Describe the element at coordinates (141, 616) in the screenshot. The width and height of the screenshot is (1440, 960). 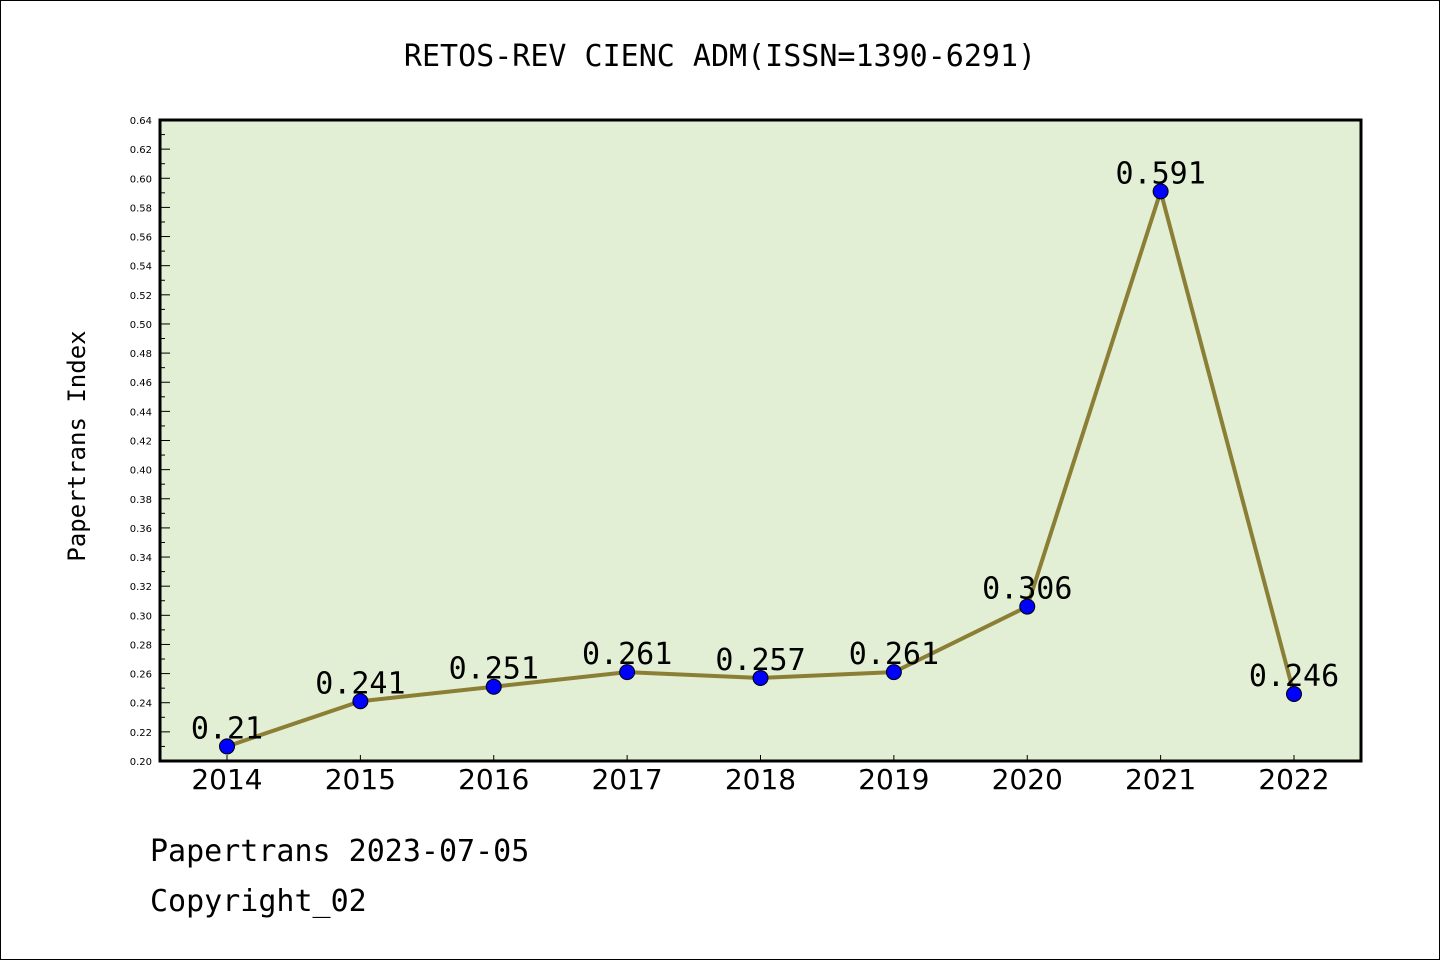
I see `y-tick-label: 0.30` at that location.